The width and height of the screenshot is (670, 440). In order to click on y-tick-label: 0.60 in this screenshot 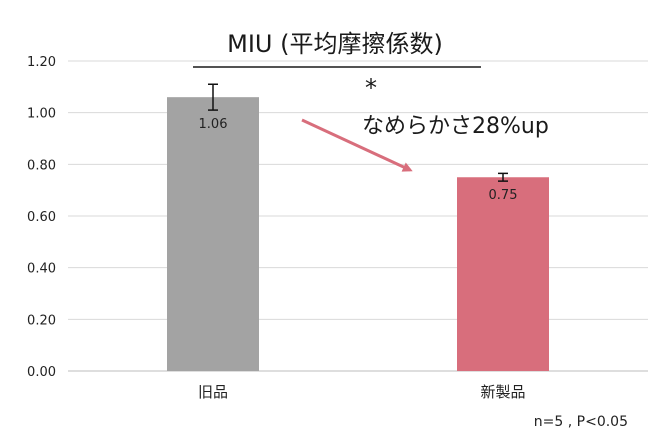, I will do `click(41, 217)`.